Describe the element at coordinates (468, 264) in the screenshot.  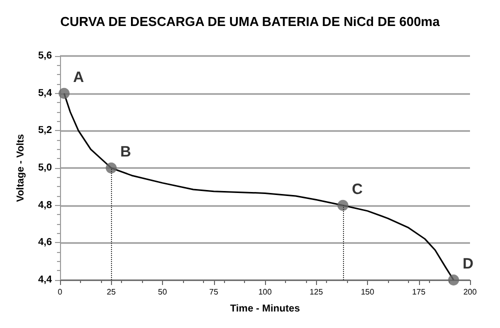
I see `annotation: D` at that location.